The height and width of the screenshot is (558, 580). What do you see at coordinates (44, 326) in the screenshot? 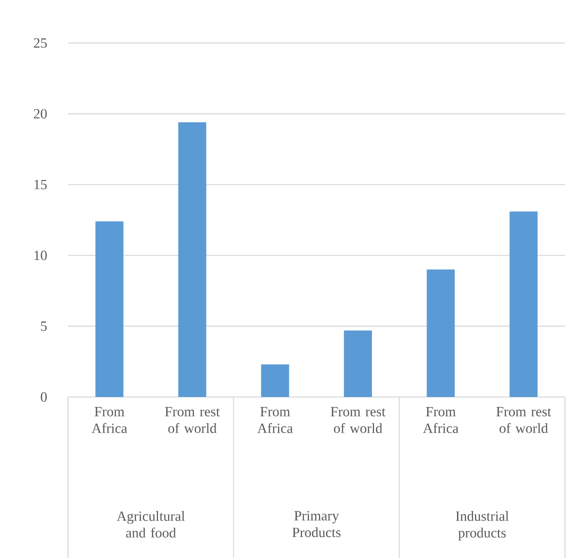
I see `y-tick-label: 5` at bounding box center [44, 326].